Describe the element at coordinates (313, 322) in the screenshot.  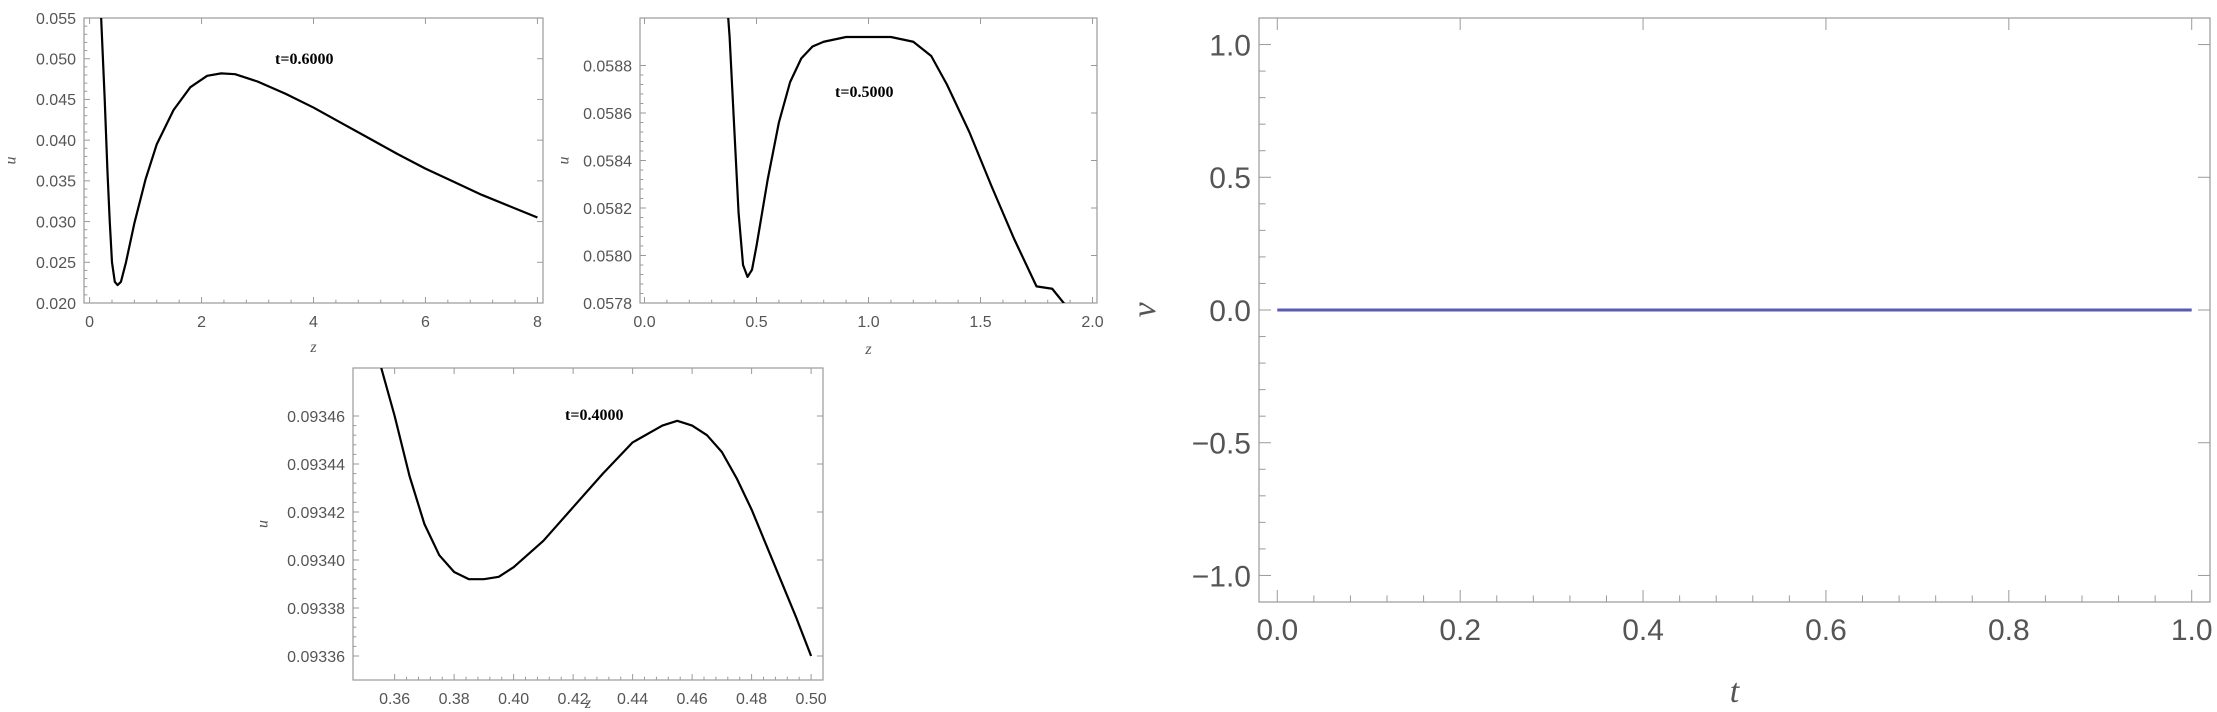
I see `x-tick-label: 4` at that location.